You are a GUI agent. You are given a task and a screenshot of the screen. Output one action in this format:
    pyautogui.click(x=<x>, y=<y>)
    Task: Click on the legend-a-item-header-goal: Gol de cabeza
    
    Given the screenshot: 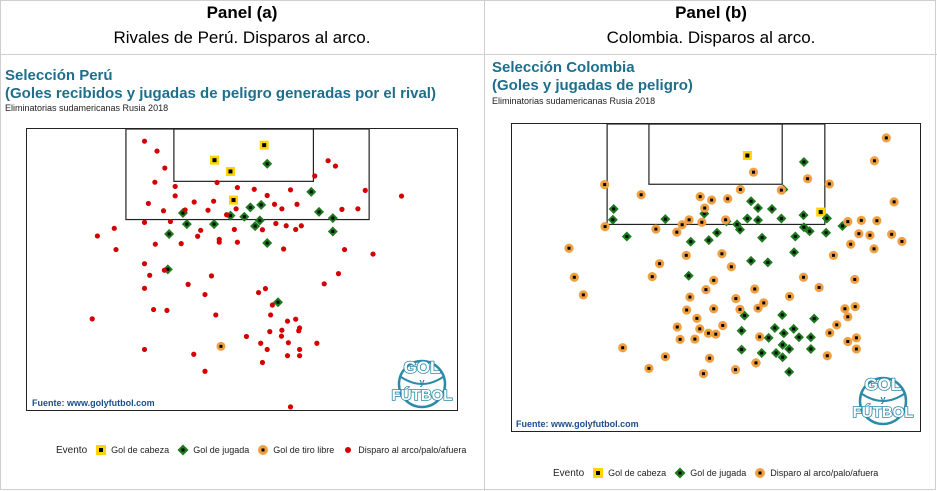 What is the action you would take?
    pyautogui.click(x=132, y=450)
    